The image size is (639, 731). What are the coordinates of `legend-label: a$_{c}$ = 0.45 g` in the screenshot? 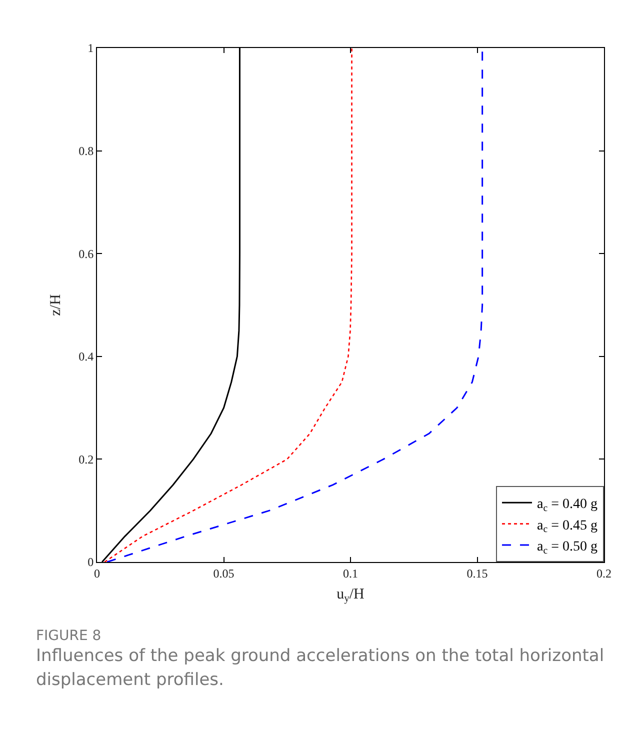 It's located at (567, 527).